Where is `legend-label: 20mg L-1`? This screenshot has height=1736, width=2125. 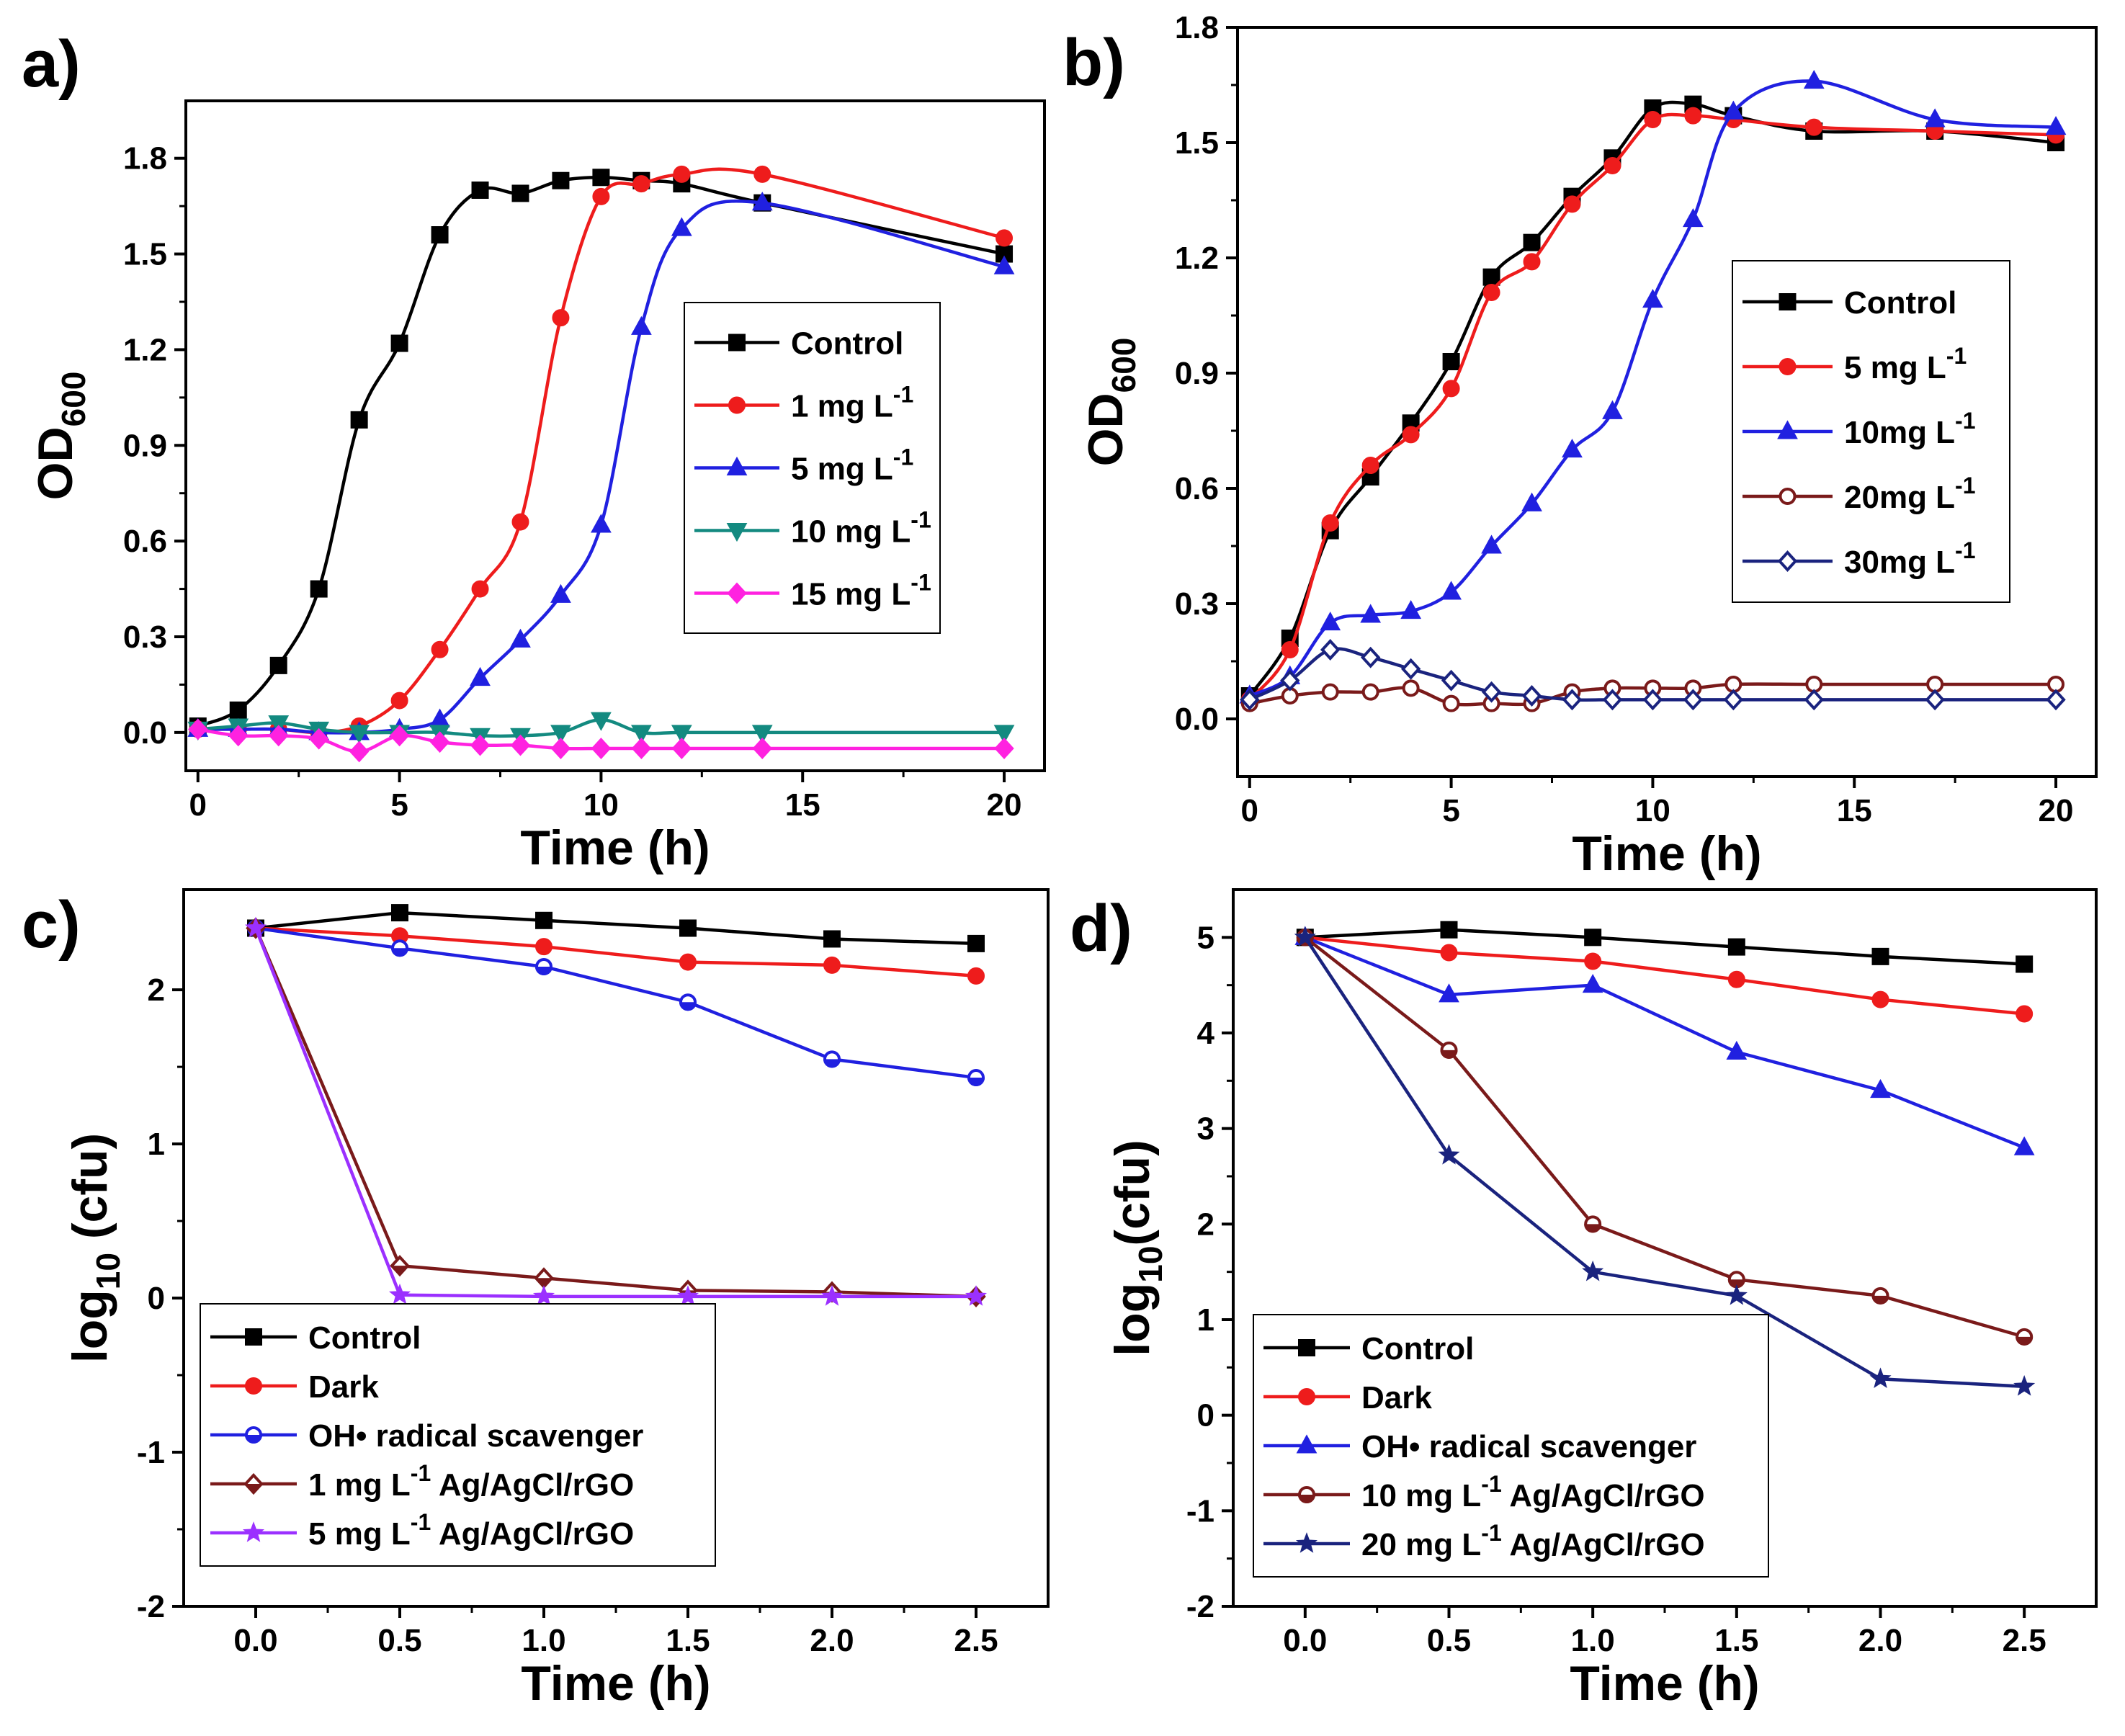 legend-label: 20mg L-1 is located at coordinates (1910, 494).